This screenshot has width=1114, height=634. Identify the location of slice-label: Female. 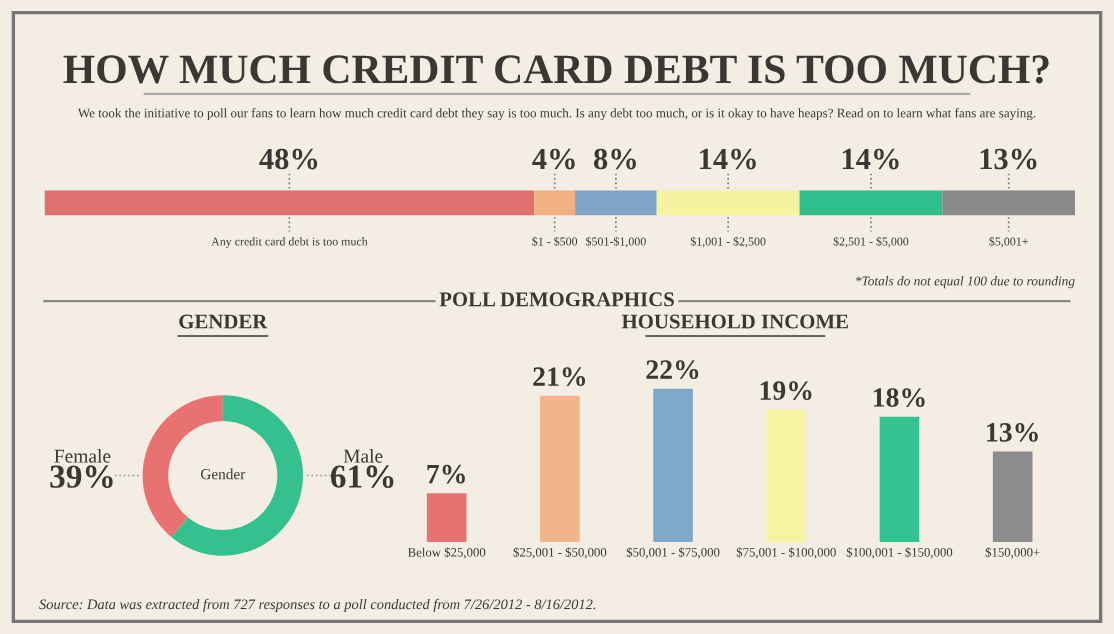
(82, 456).